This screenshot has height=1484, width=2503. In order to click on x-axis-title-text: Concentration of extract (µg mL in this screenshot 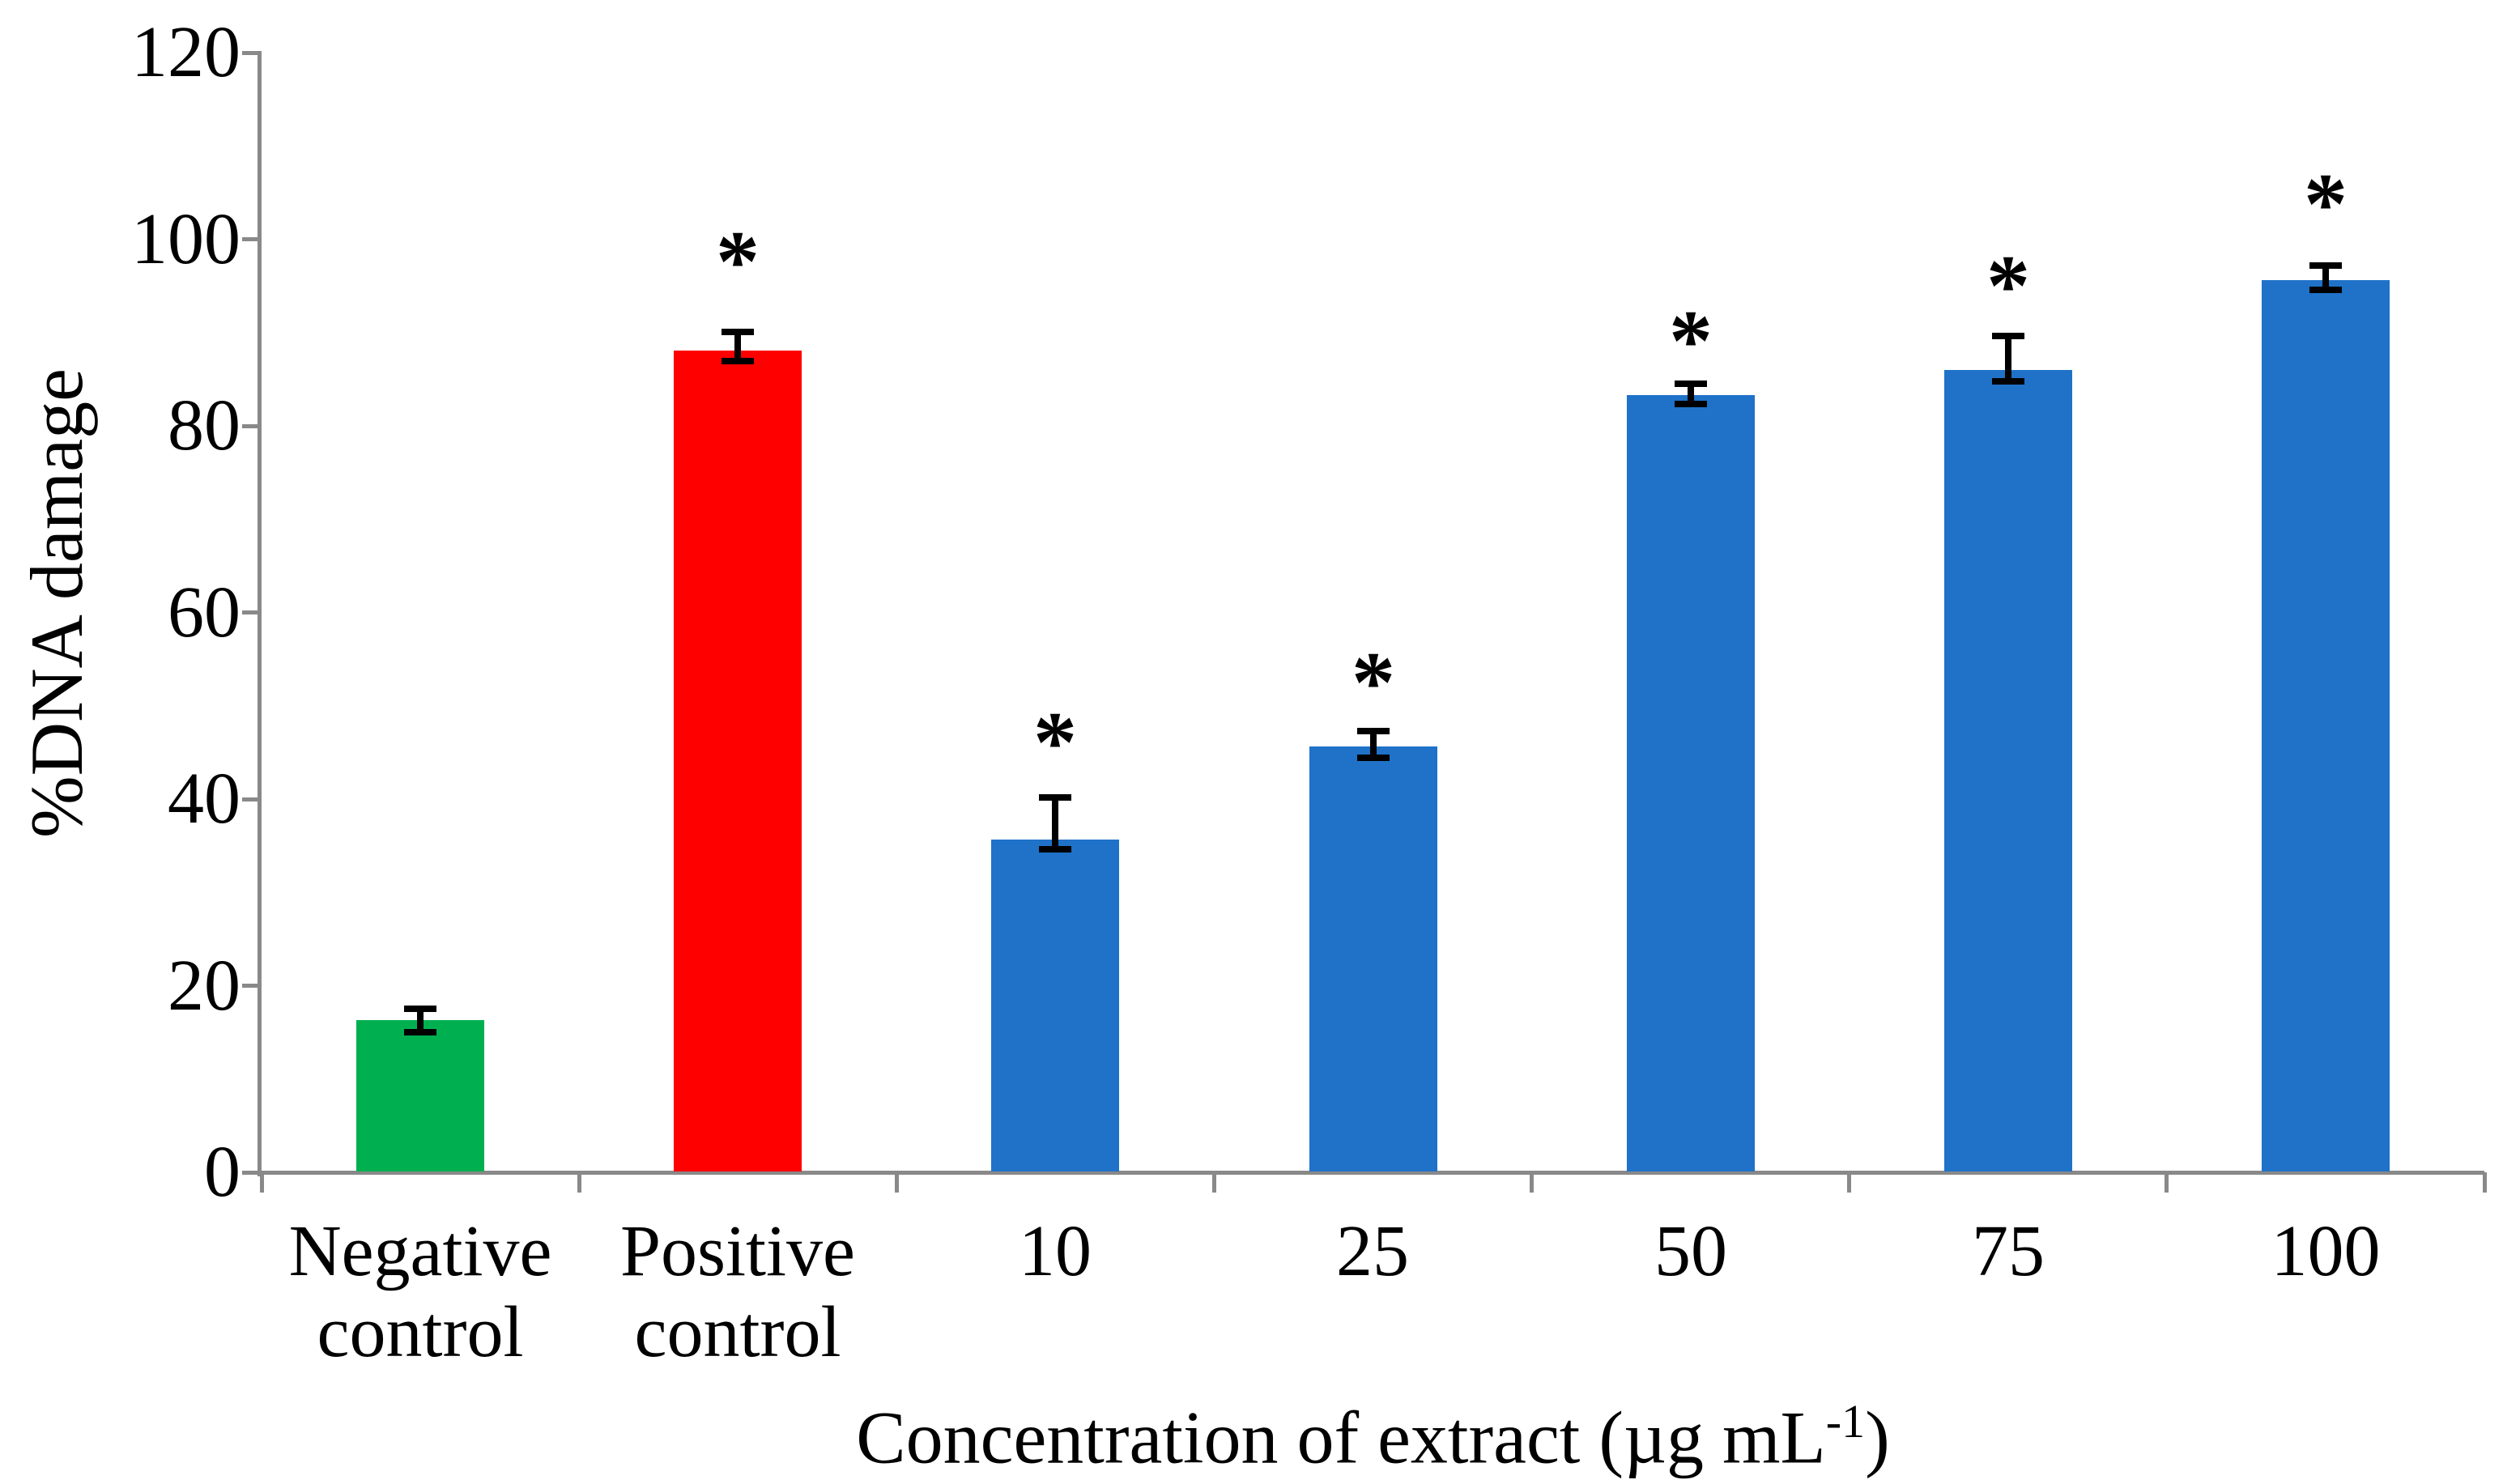, I will do `click(1341, 1437)`.